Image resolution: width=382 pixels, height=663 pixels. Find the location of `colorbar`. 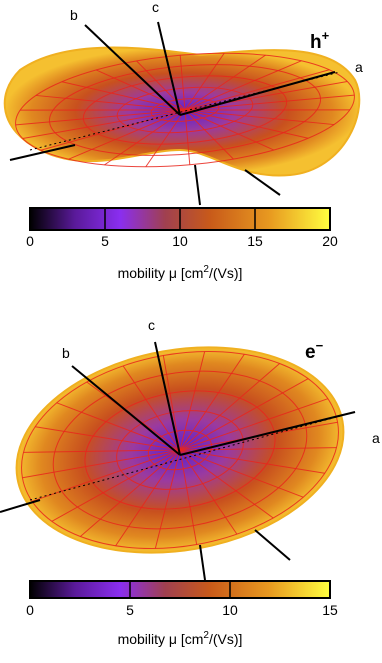

colorbar is located at coordinates (180, 589).